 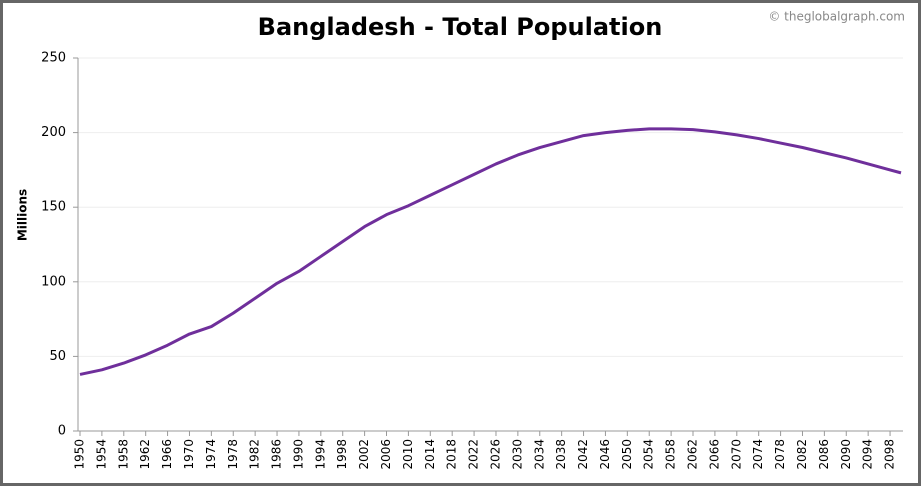 What do you see at coordinates (539, 454) in the screenshot?
I see `x-tick-label: 2034` at bounding box center [539, 454].